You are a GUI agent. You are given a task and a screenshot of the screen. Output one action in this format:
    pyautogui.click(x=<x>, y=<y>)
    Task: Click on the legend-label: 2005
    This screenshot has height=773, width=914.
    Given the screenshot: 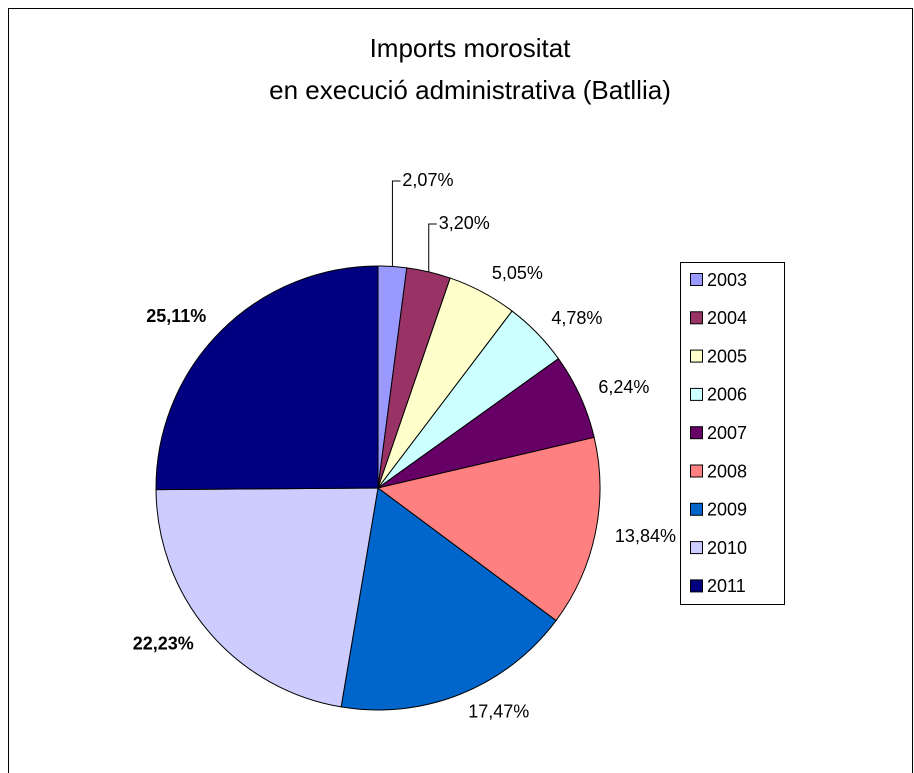 What is the action you would take?
    pyautogui.click(x=727, y=356)
    